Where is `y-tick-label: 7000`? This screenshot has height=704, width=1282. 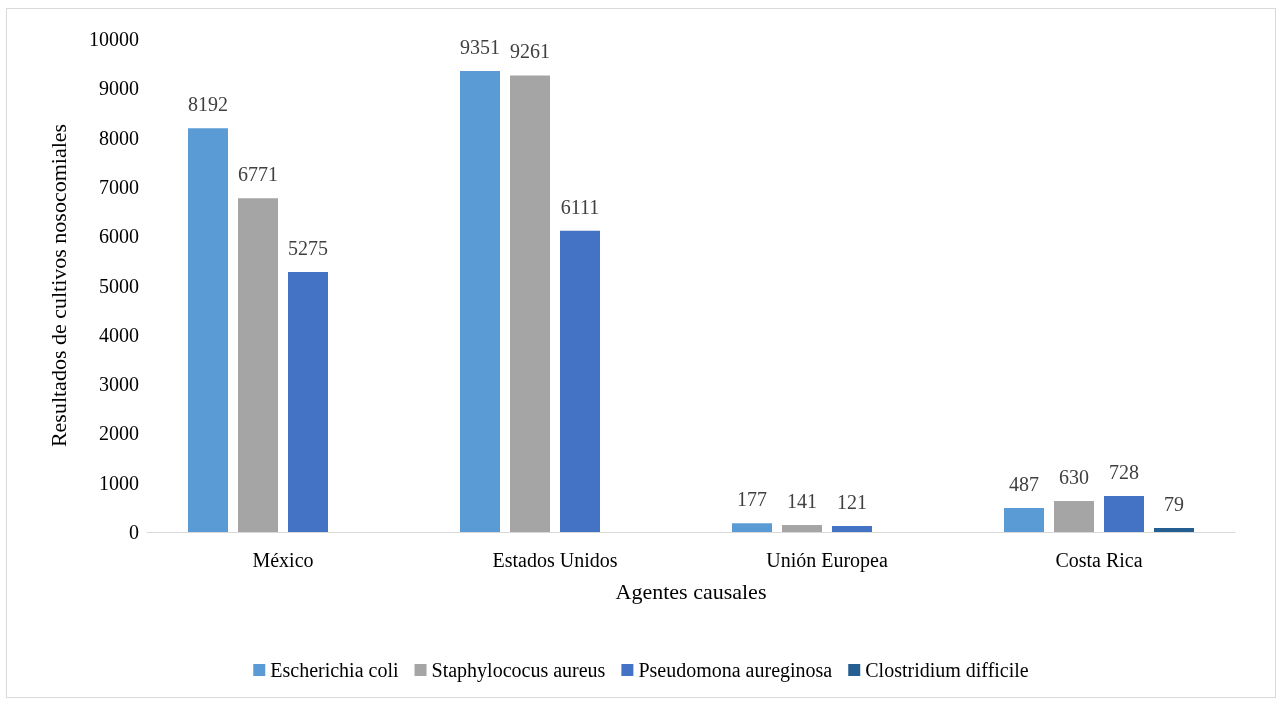
y-tick-label: 7000 is located at coordinates (119, 186).